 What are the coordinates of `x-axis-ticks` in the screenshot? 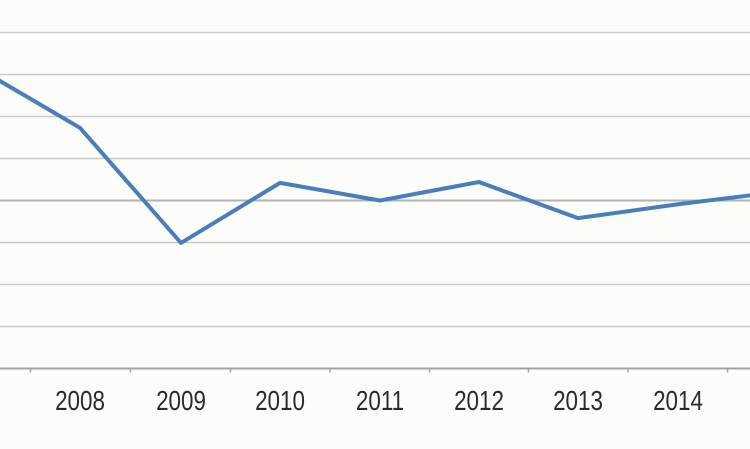 It's located at (379, 370).